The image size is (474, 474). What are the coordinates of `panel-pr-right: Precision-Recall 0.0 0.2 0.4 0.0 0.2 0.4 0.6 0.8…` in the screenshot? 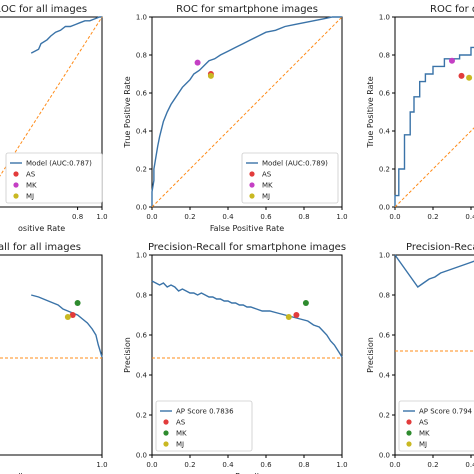 It's located at (420, 355).